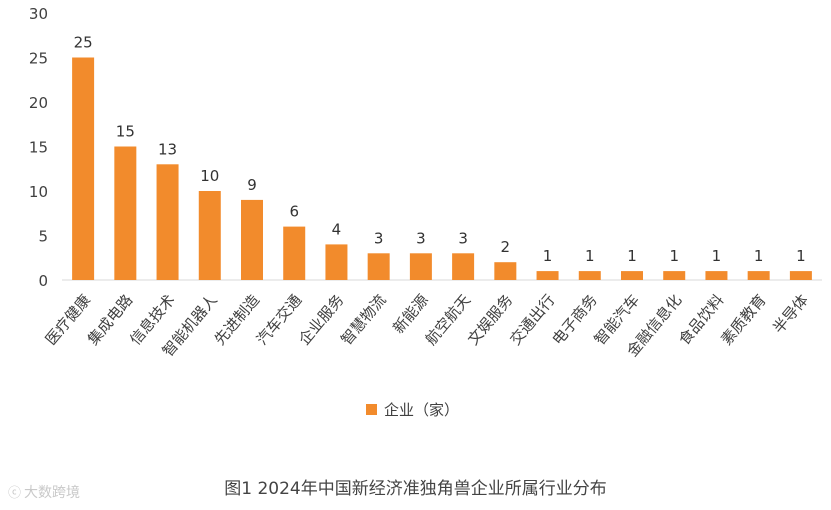  Describe the element at coordinates (43, 237) in the screenshot. I see `y-tick-label: 5` at that location.